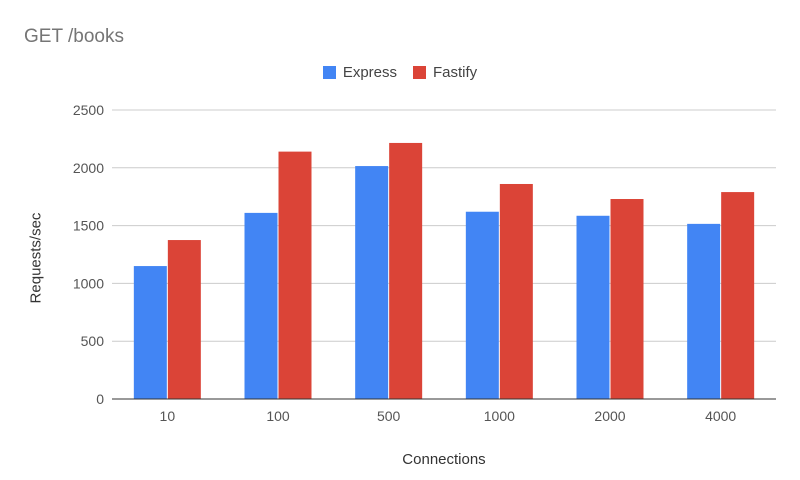  What do you see at coordinates (329, 72) in the screenshot?
I see `legend-swatch-express` at bounding box center [329, 72].